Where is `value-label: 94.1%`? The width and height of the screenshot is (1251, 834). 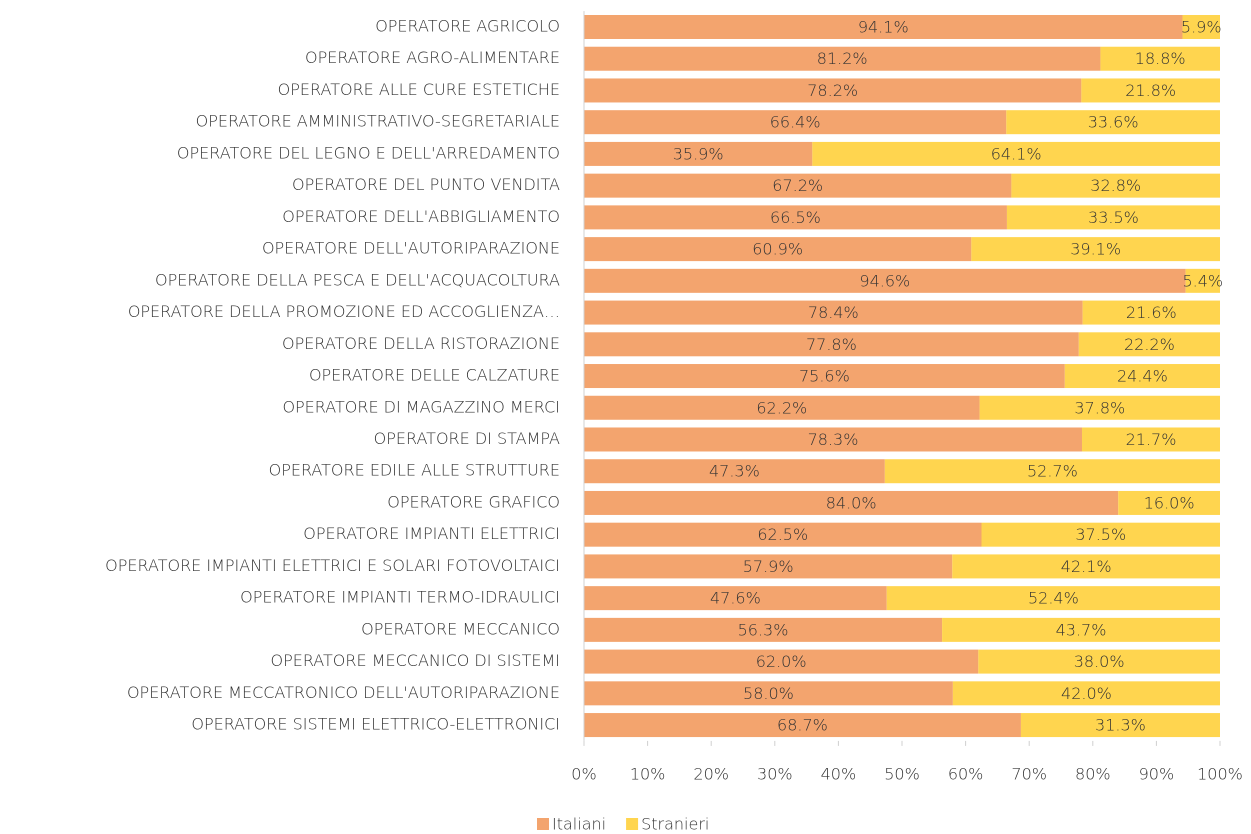 value-label: 94.1% is located at coordinates (883, 27).